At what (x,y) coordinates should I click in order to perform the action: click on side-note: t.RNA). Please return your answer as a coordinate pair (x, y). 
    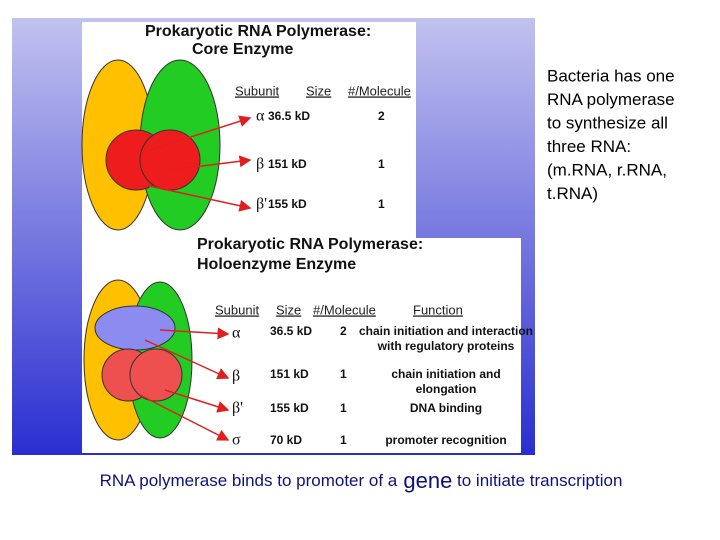
    Looking at the image, I should click on (572, 193).